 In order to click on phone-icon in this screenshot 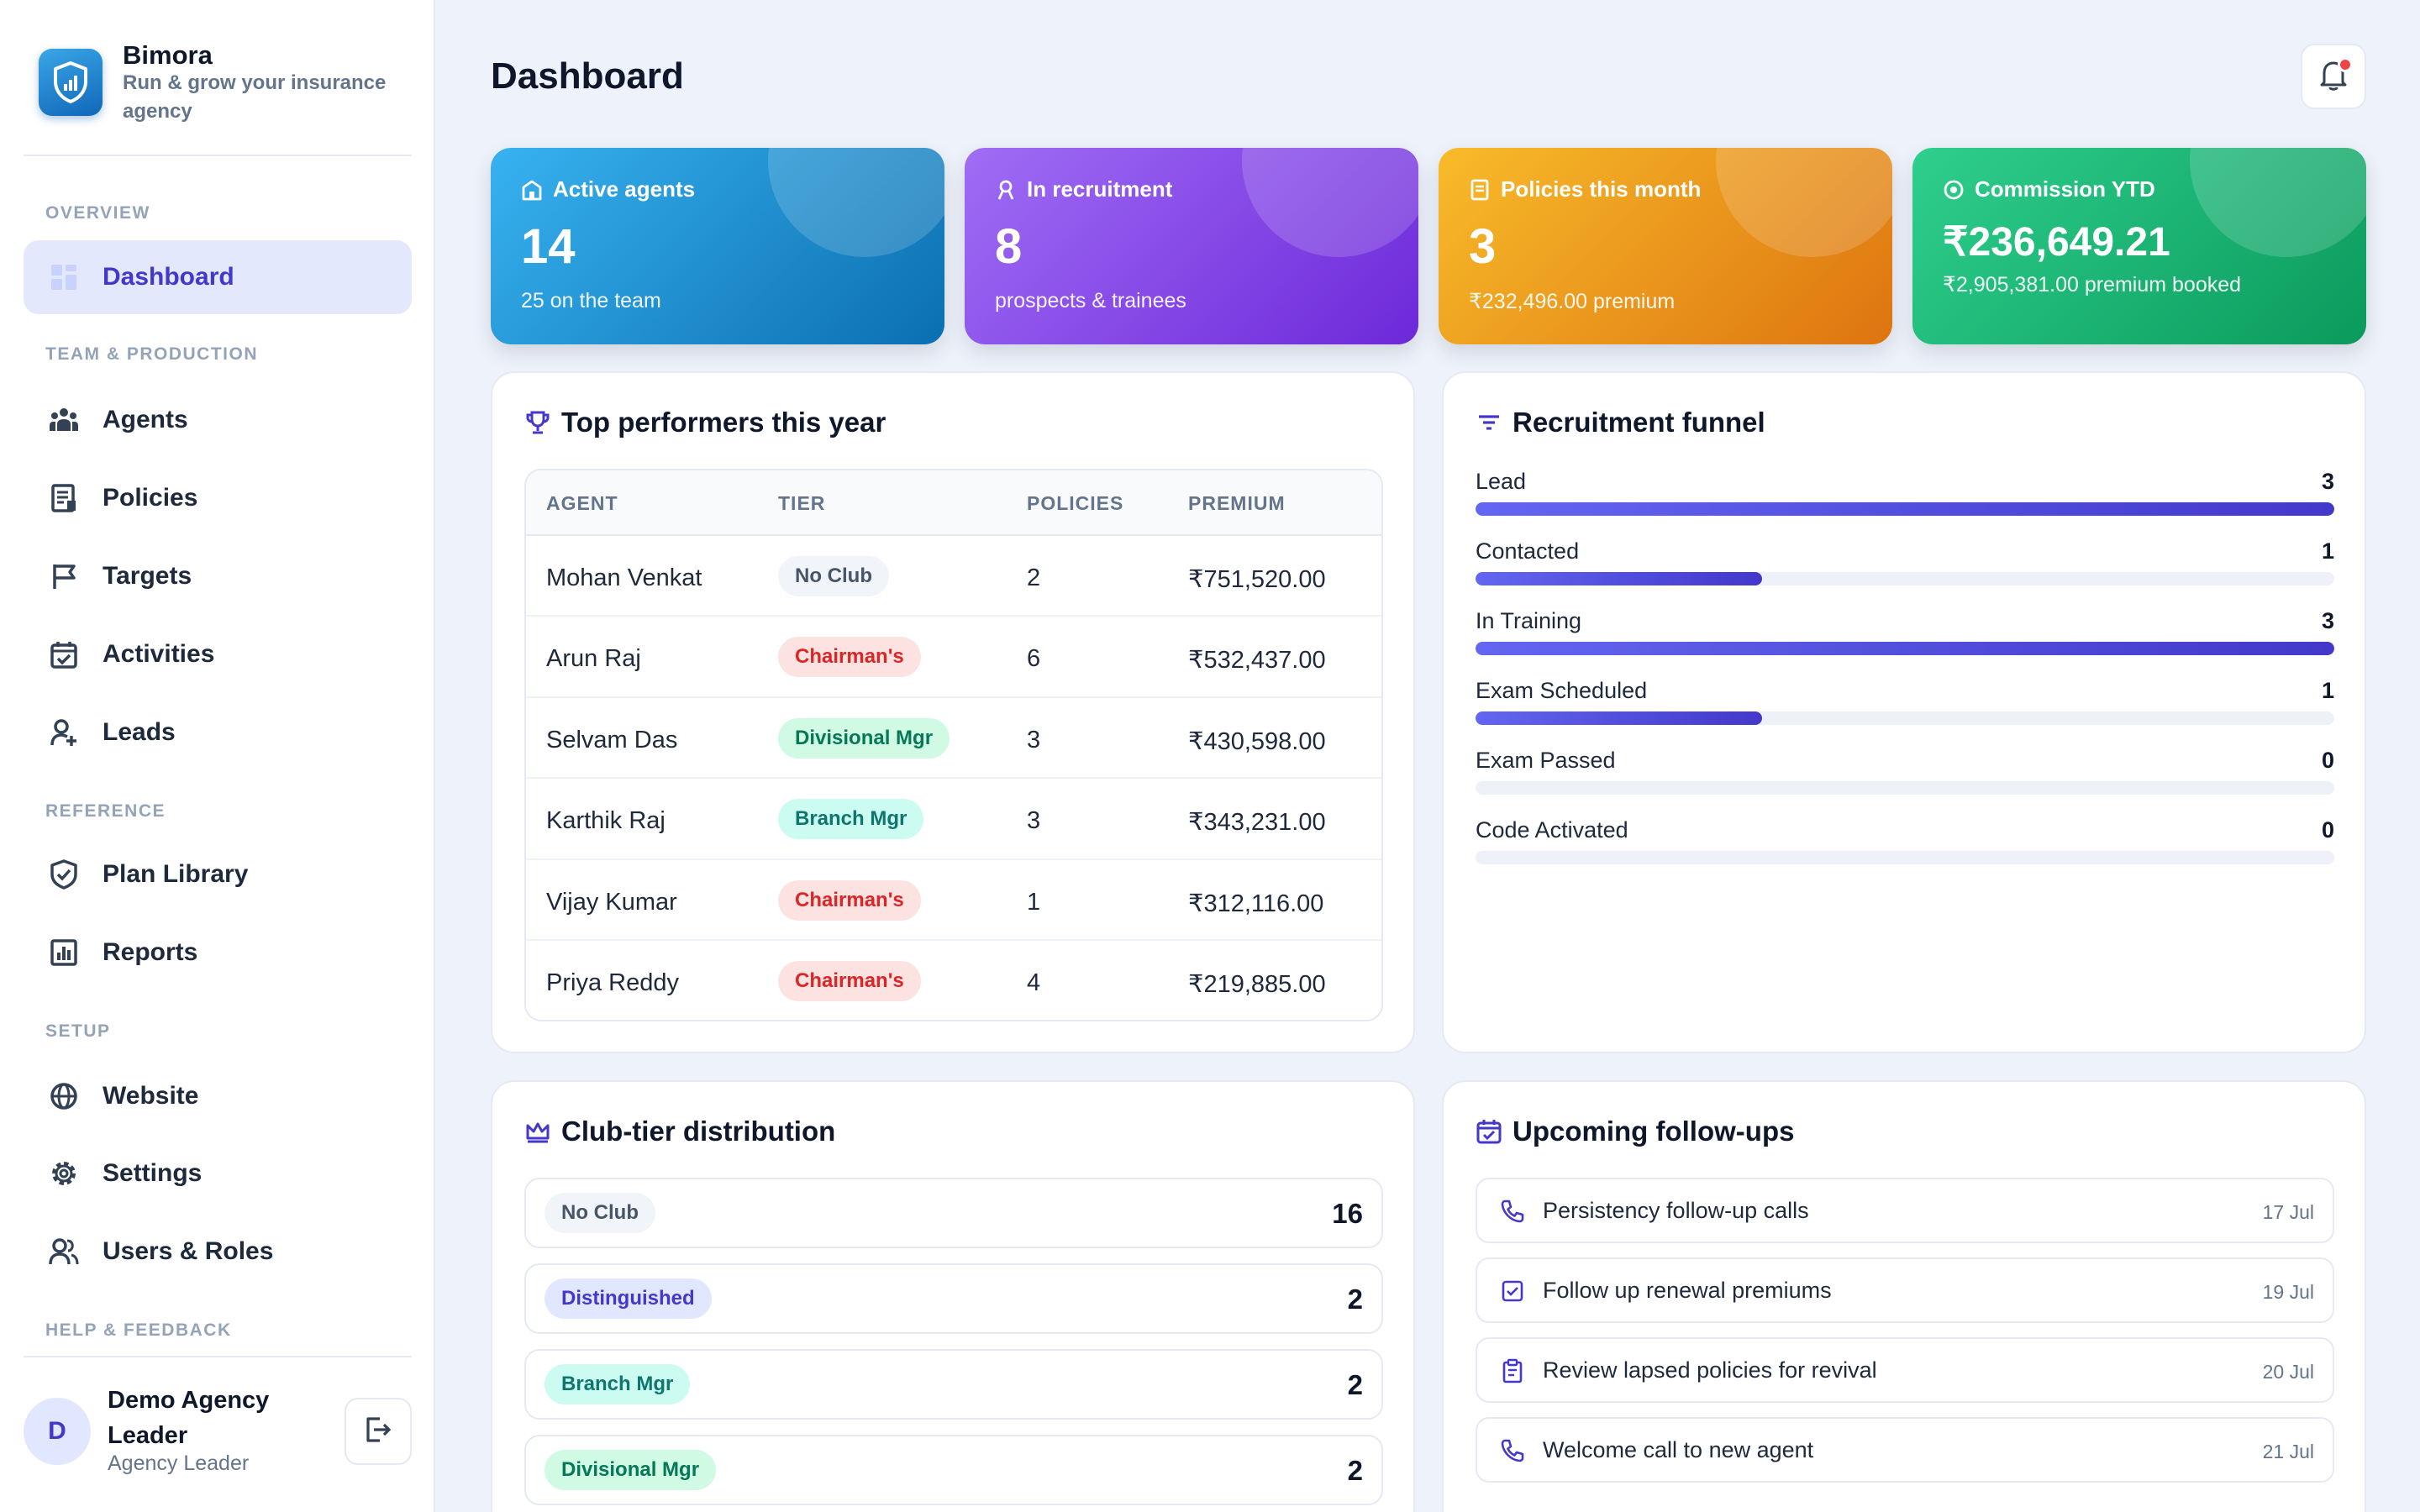, I will do `click(1512, 1451)`.